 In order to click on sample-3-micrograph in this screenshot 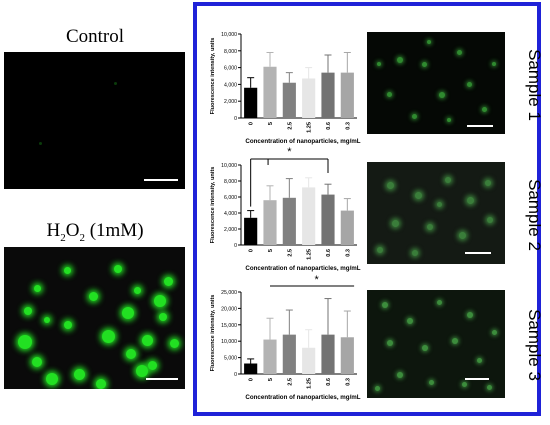, I will do `click(436, 344)`.